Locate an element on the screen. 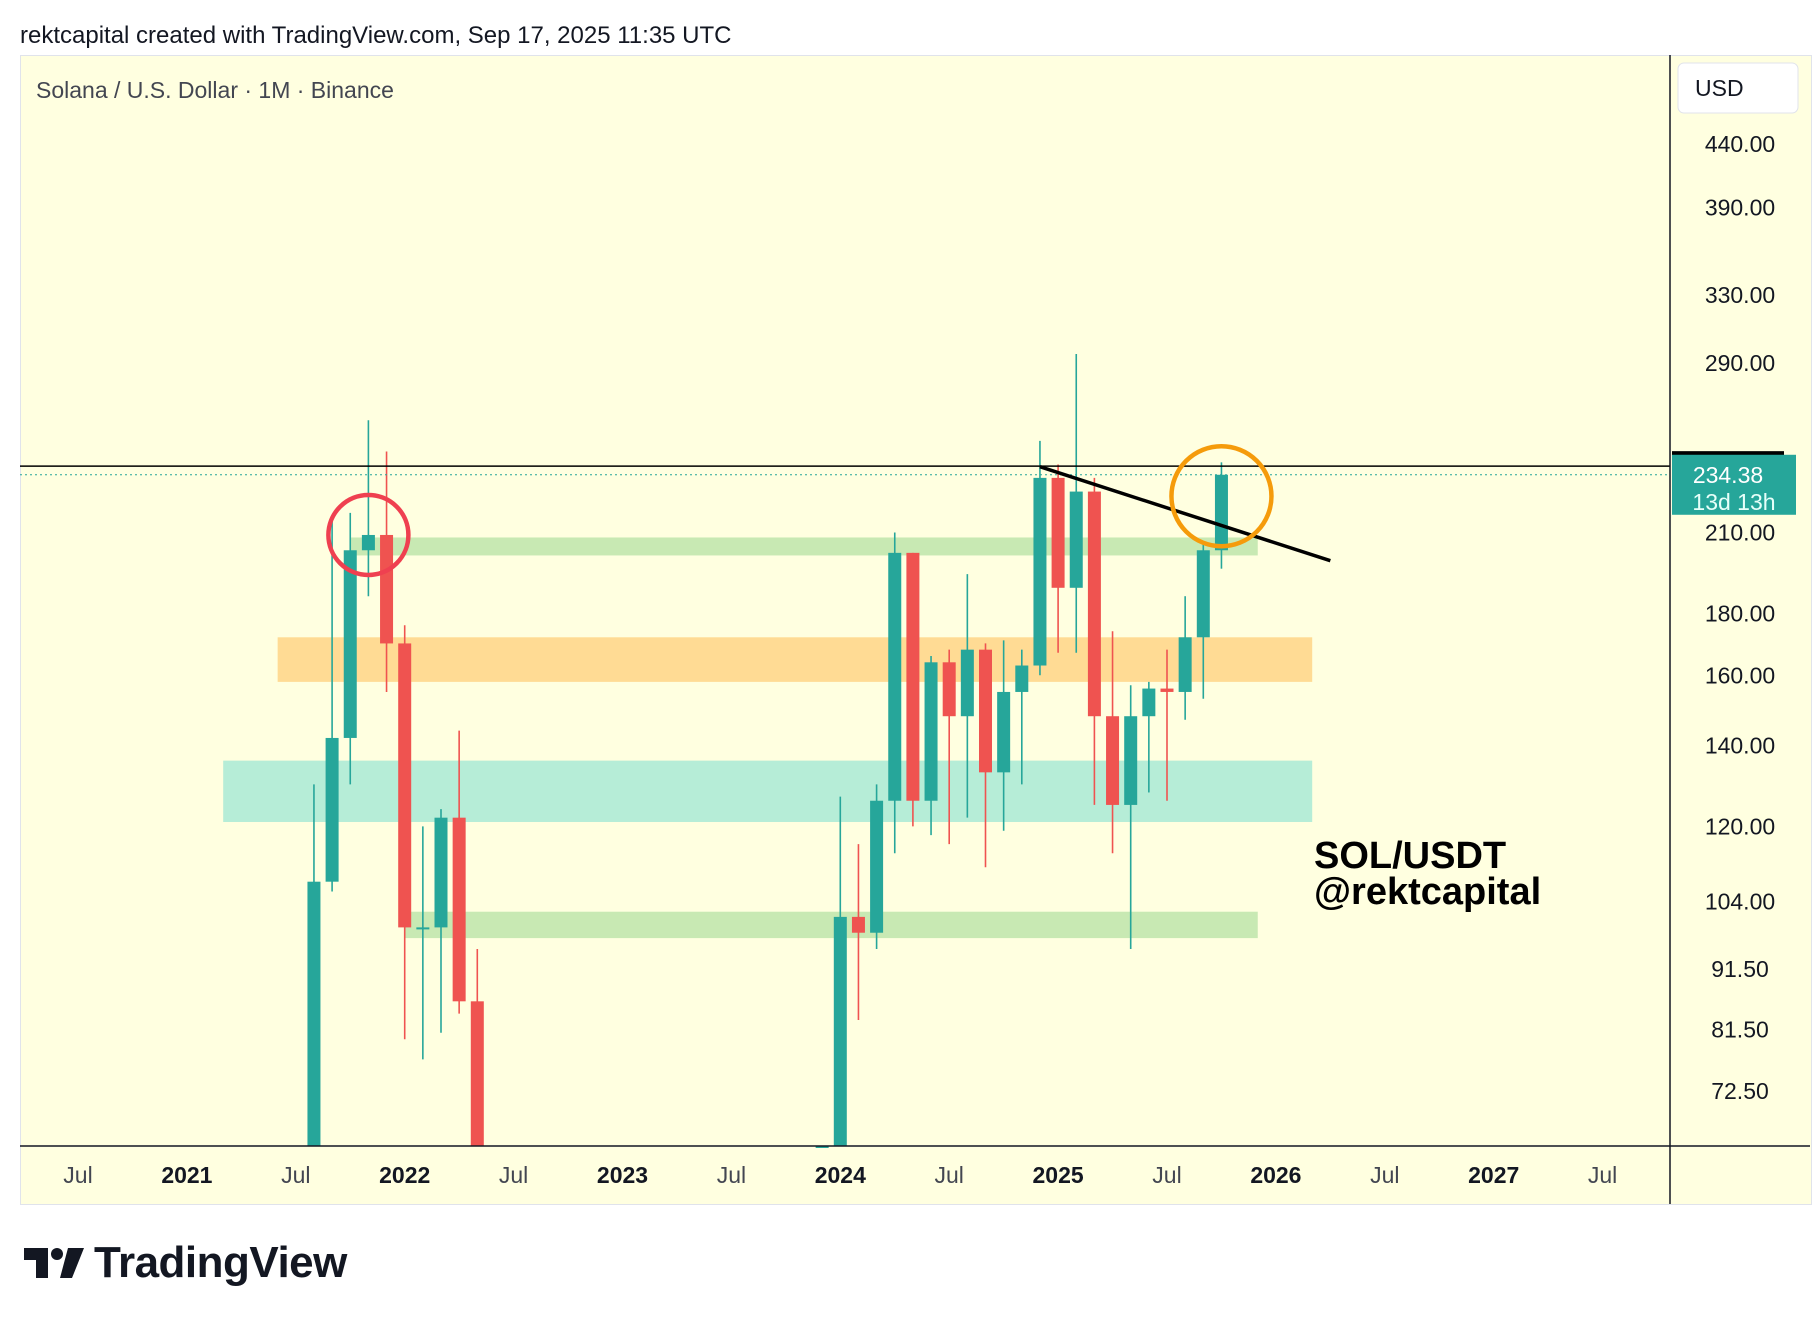 This screenshot has width=1820, height=1318. watermark-handle: @rektcapital is located at coordinates (1427, 892).